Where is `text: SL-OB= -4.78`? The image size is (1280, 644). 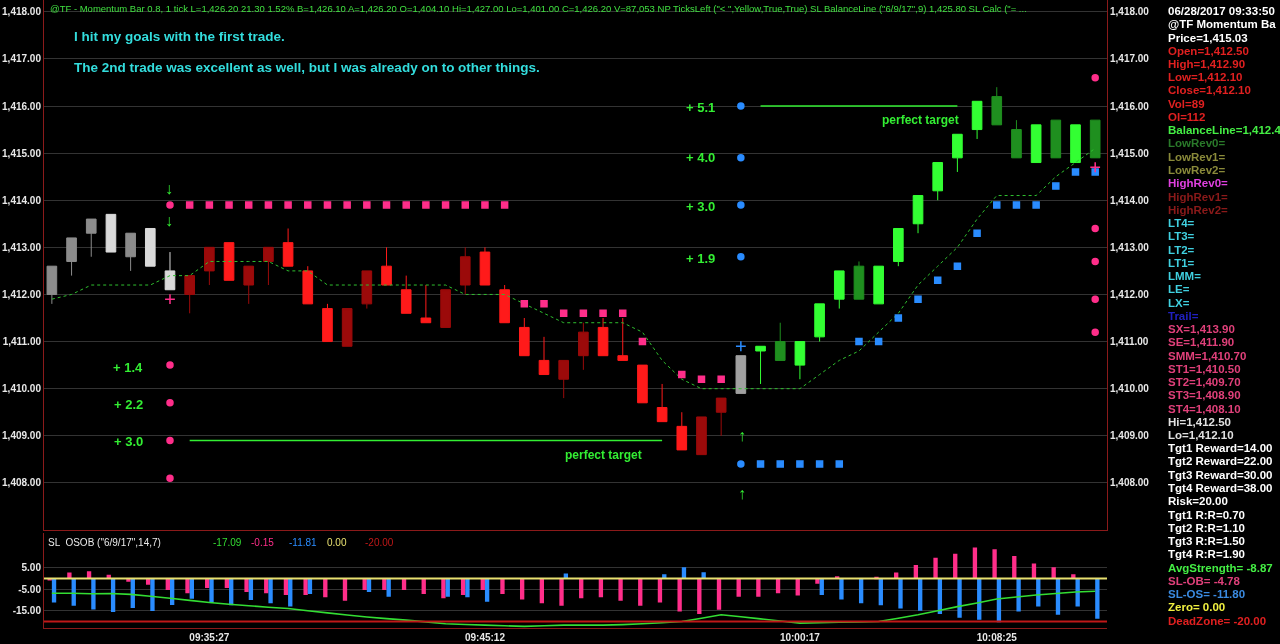 text: SL-OB= -4.78 is located at coordinates (1204, 581).